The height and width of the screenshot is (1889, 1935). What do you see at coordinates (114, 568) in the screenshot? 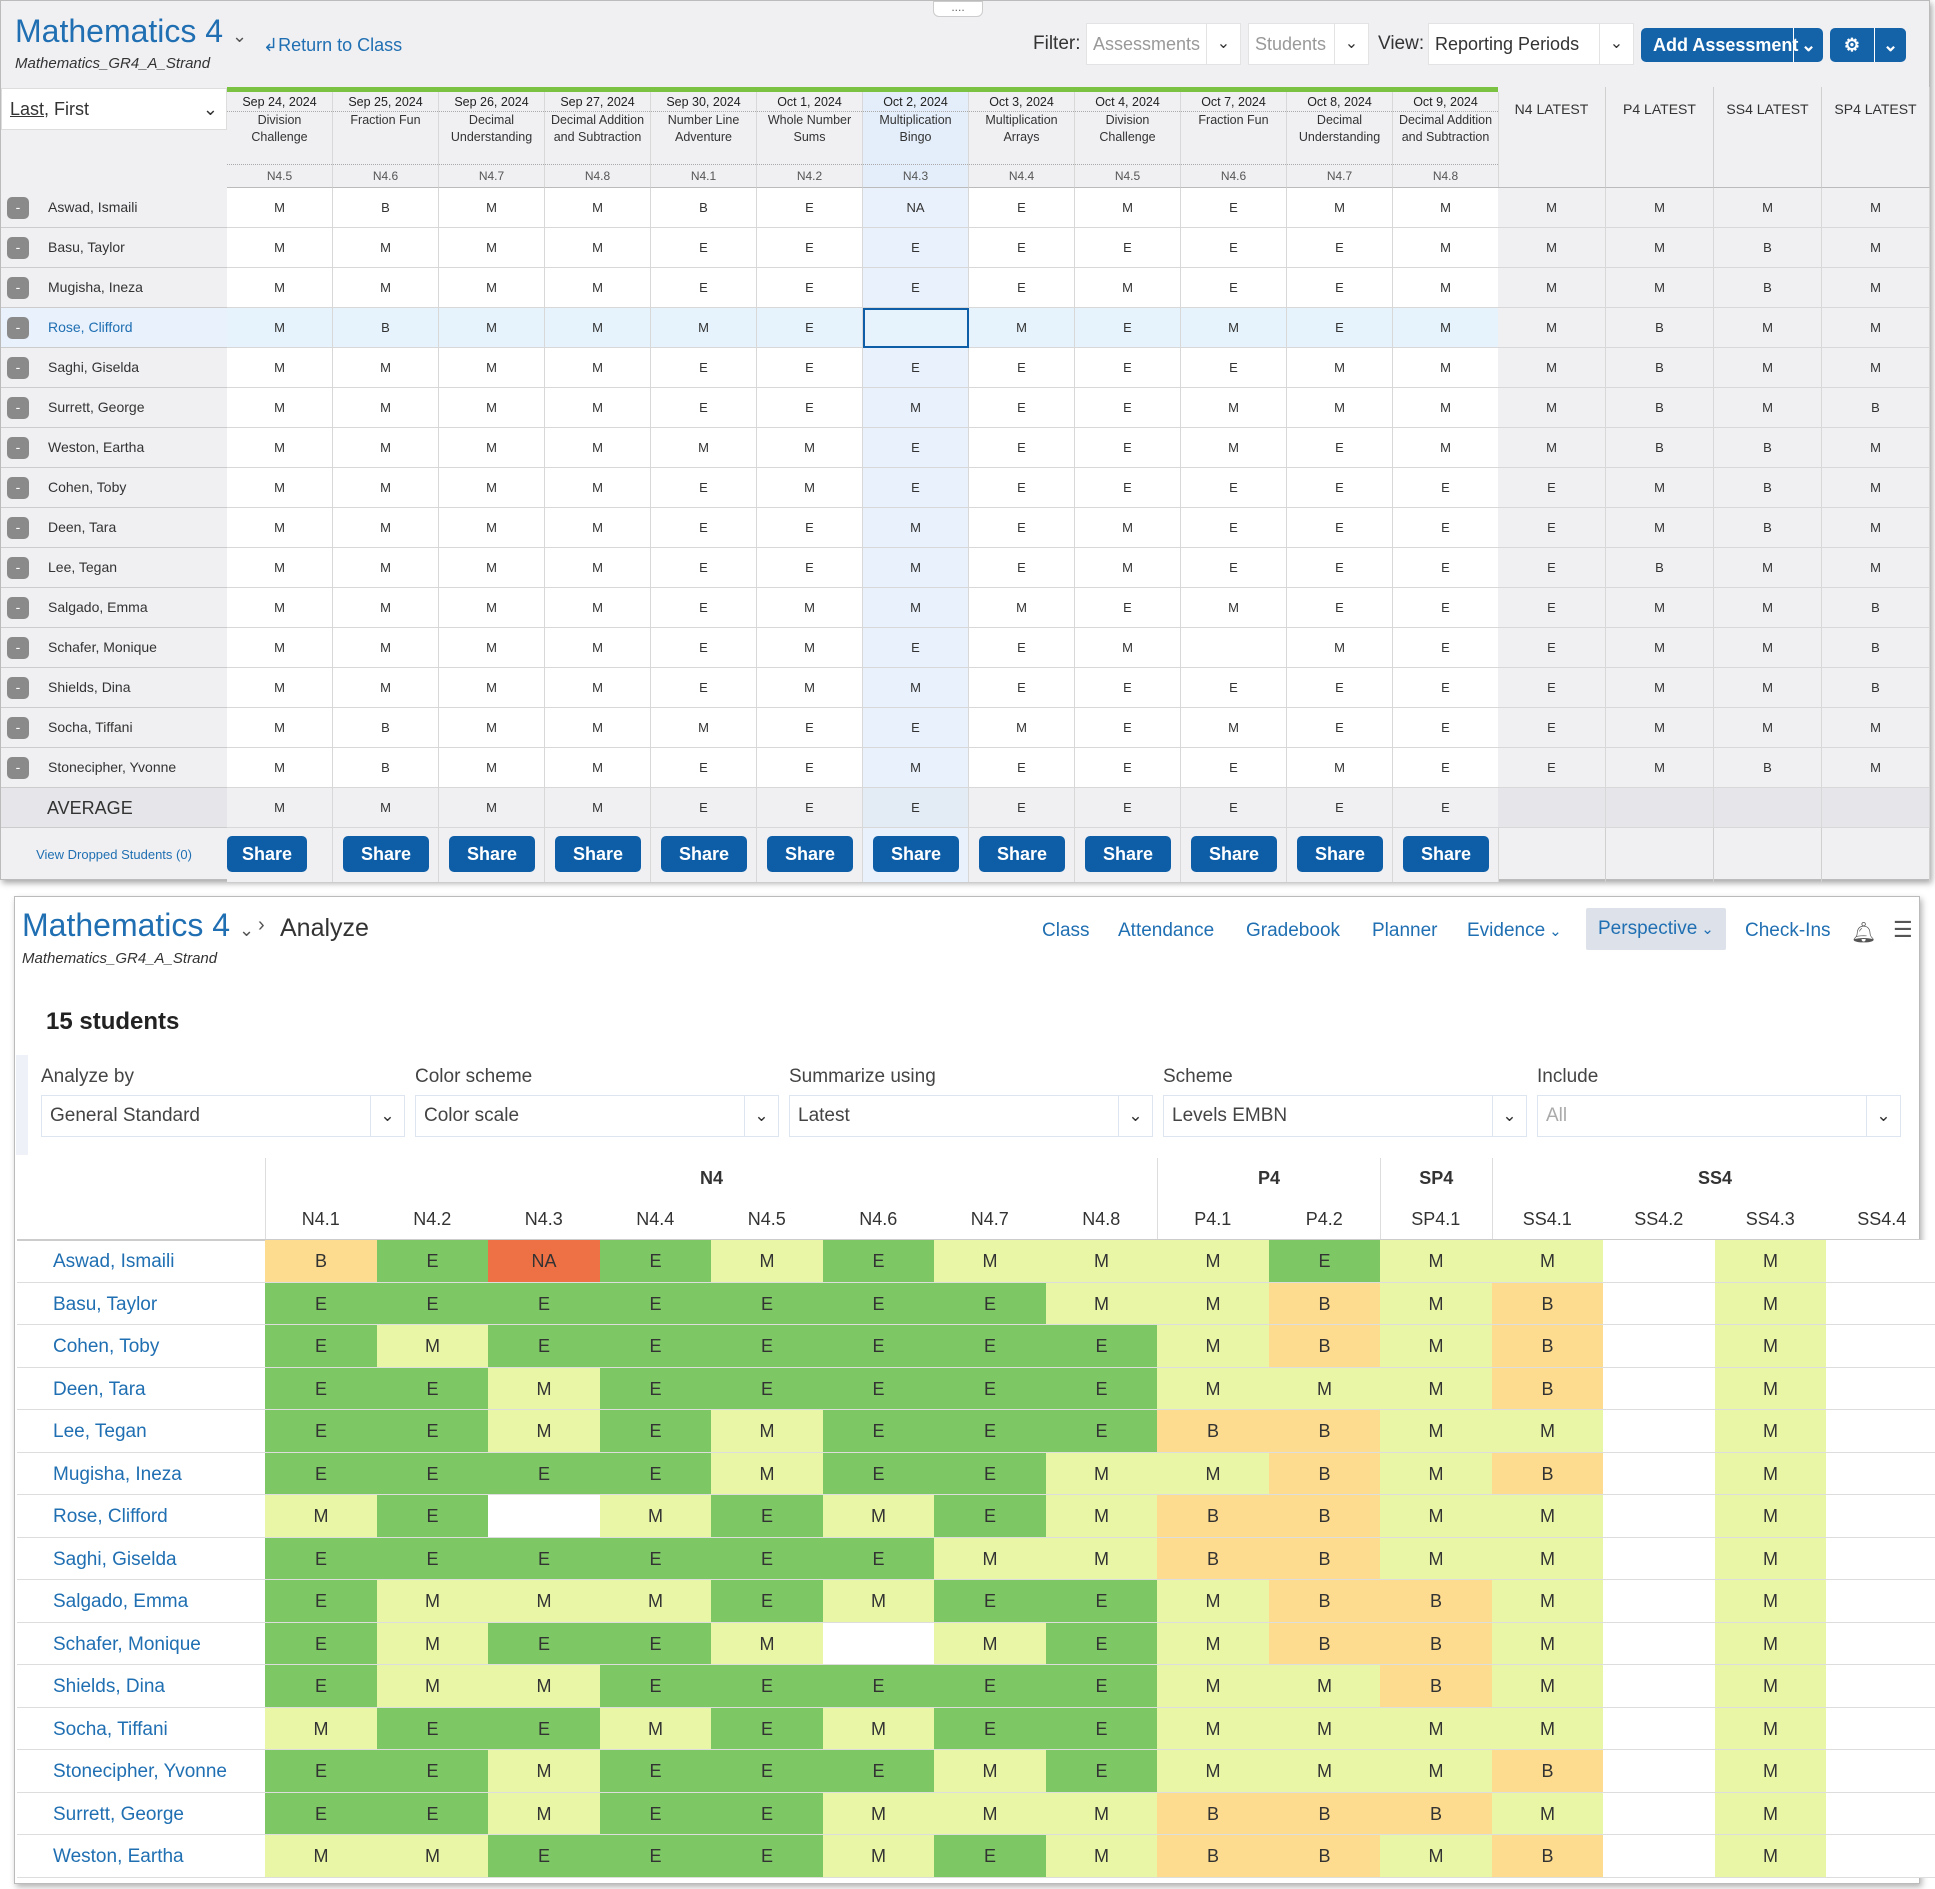
I see `student-row-header: - Lee, Tegan` at bounding box center [114, 568].